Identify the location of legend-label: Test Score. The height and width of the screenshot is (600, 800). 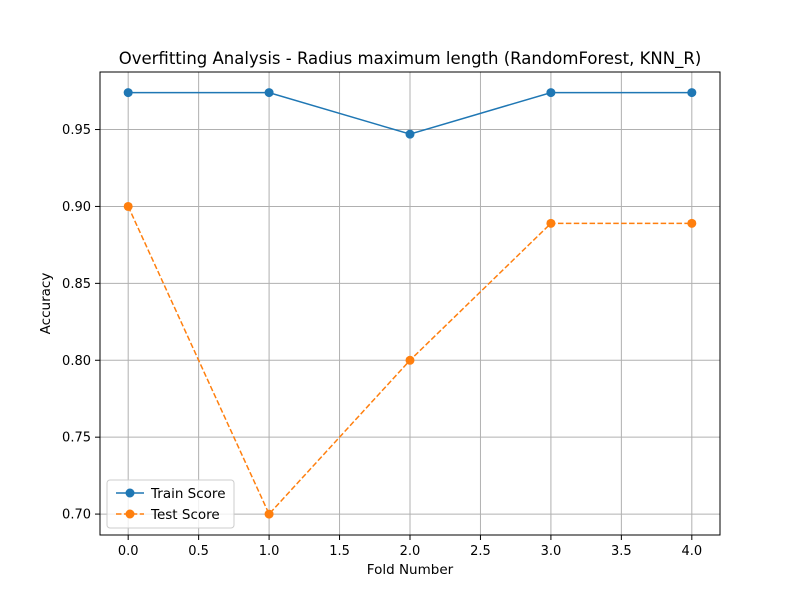
(185, 515).